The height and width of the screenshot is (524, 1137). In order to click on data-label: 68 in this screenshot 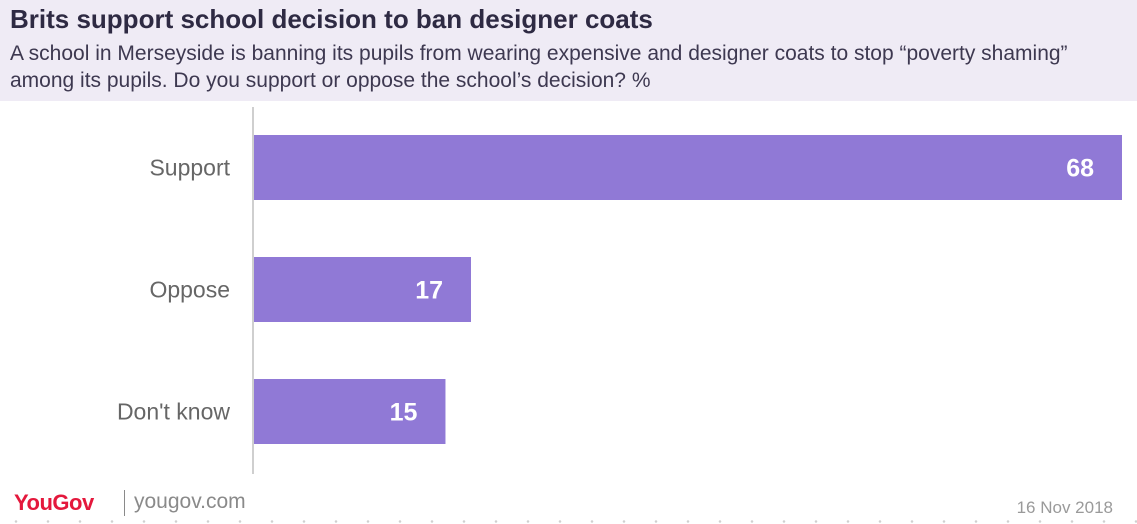, I will do `click(1080, 169)`.